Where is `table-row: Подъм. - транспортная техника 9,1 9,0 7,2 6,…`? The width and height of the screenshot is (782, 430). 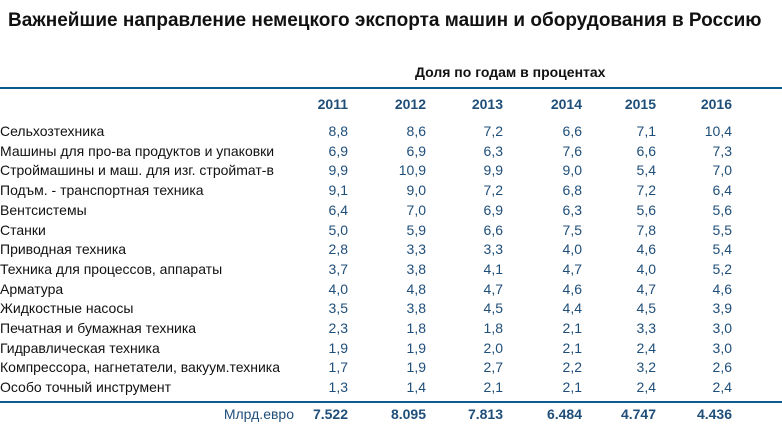
table-row: Подъм. - транспортная техника 9,1 9,0 7,2 6,… is located at coordinates (366, 191).